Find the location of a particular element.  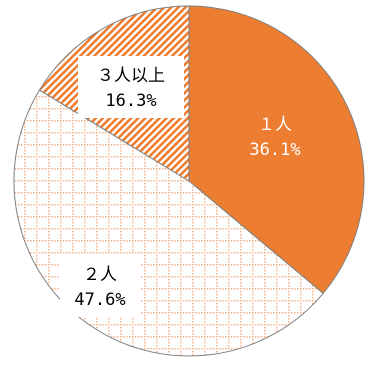

slice-label-three-or-more: ３人以上 is located at coordinates (131, 76).